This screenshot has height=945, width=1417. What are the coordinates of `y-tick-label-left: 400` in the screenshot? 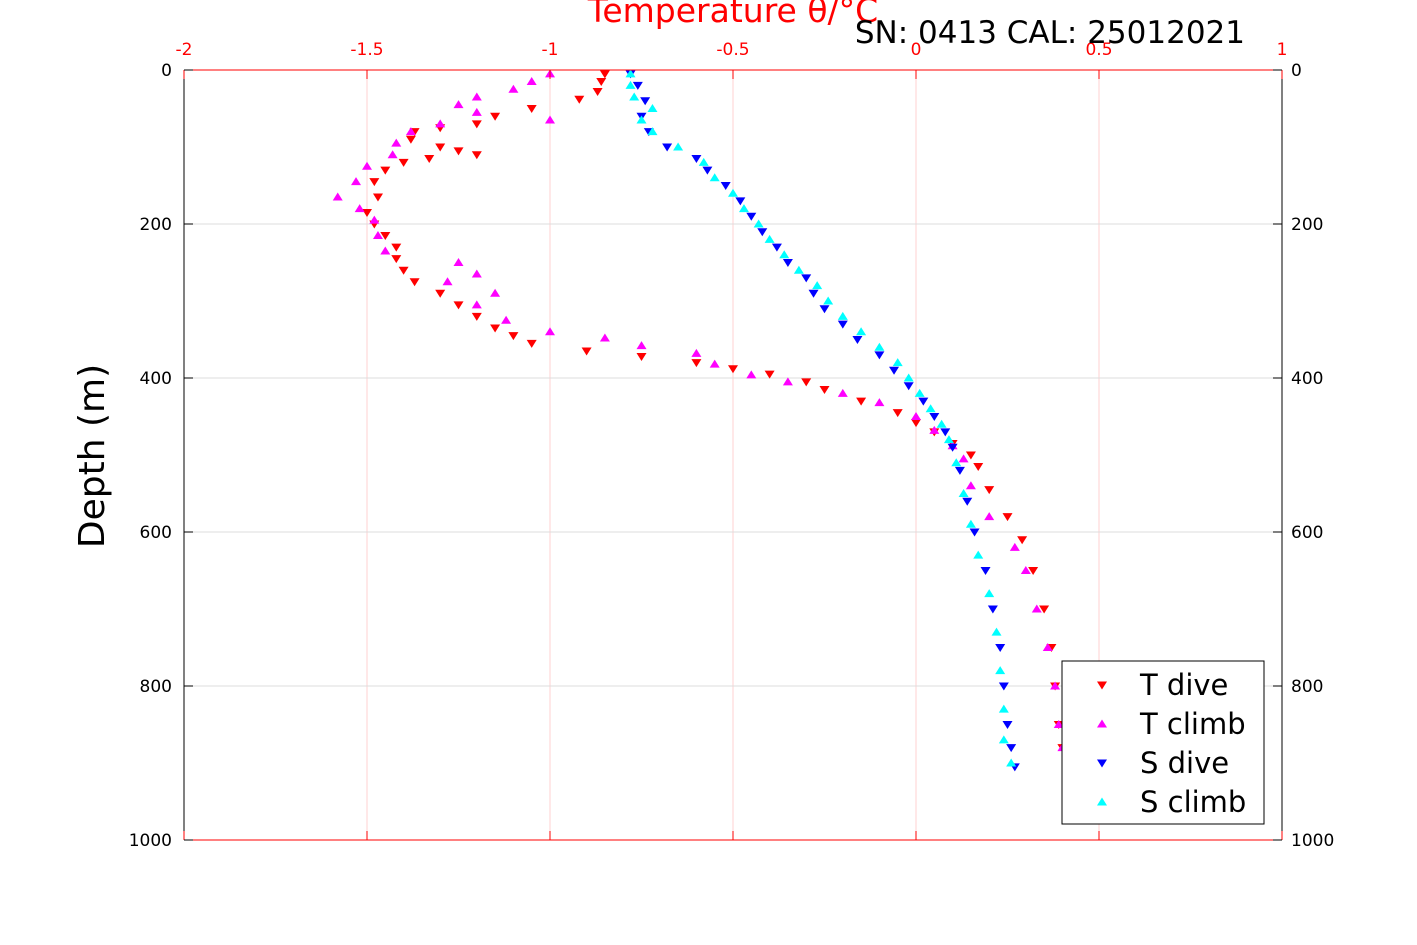 It's located at (156, 379).